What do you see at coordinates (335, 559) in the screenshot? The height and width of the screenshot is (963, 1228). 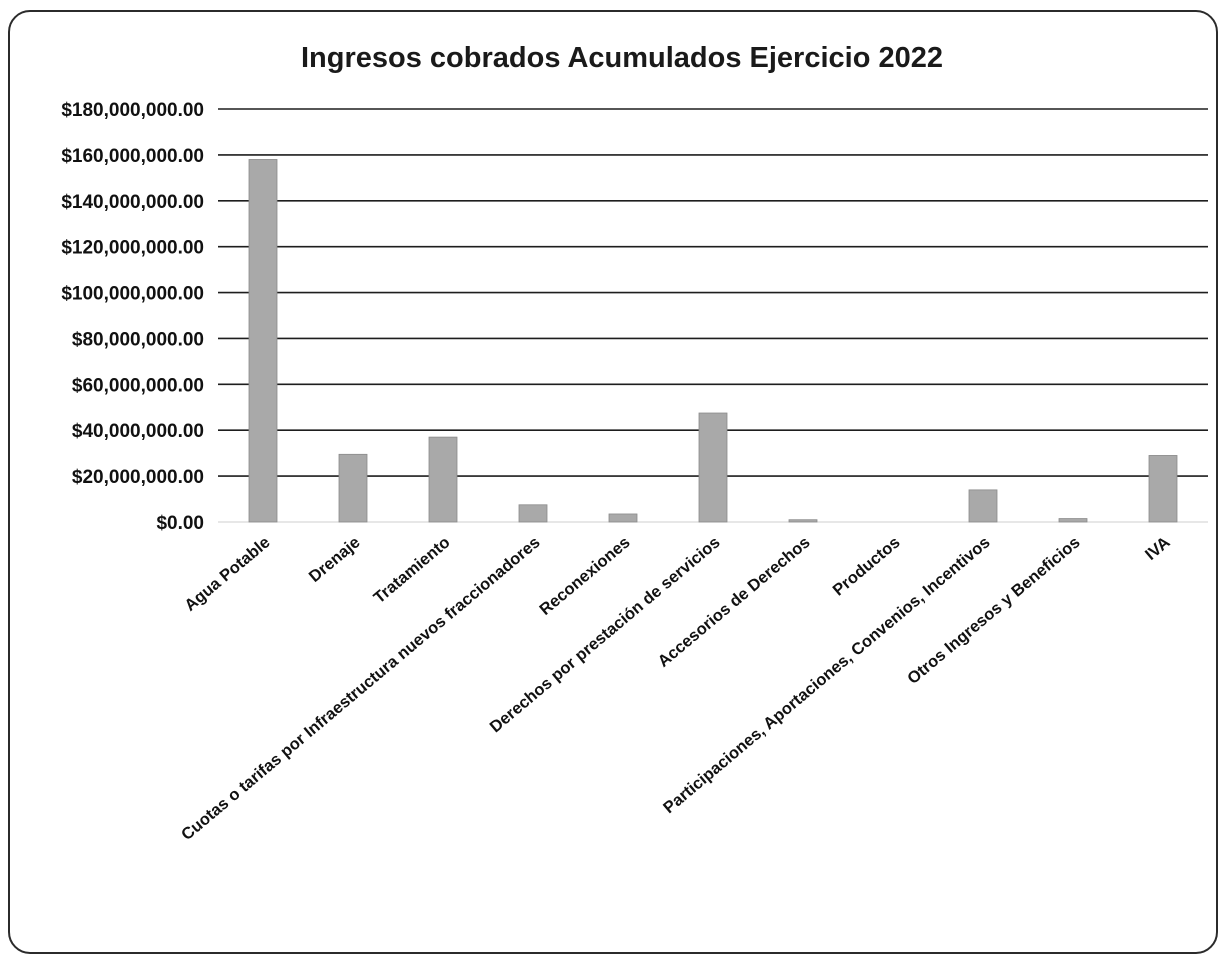 I see `x-category-label: Drenaje` at bounding box center [335, 559].